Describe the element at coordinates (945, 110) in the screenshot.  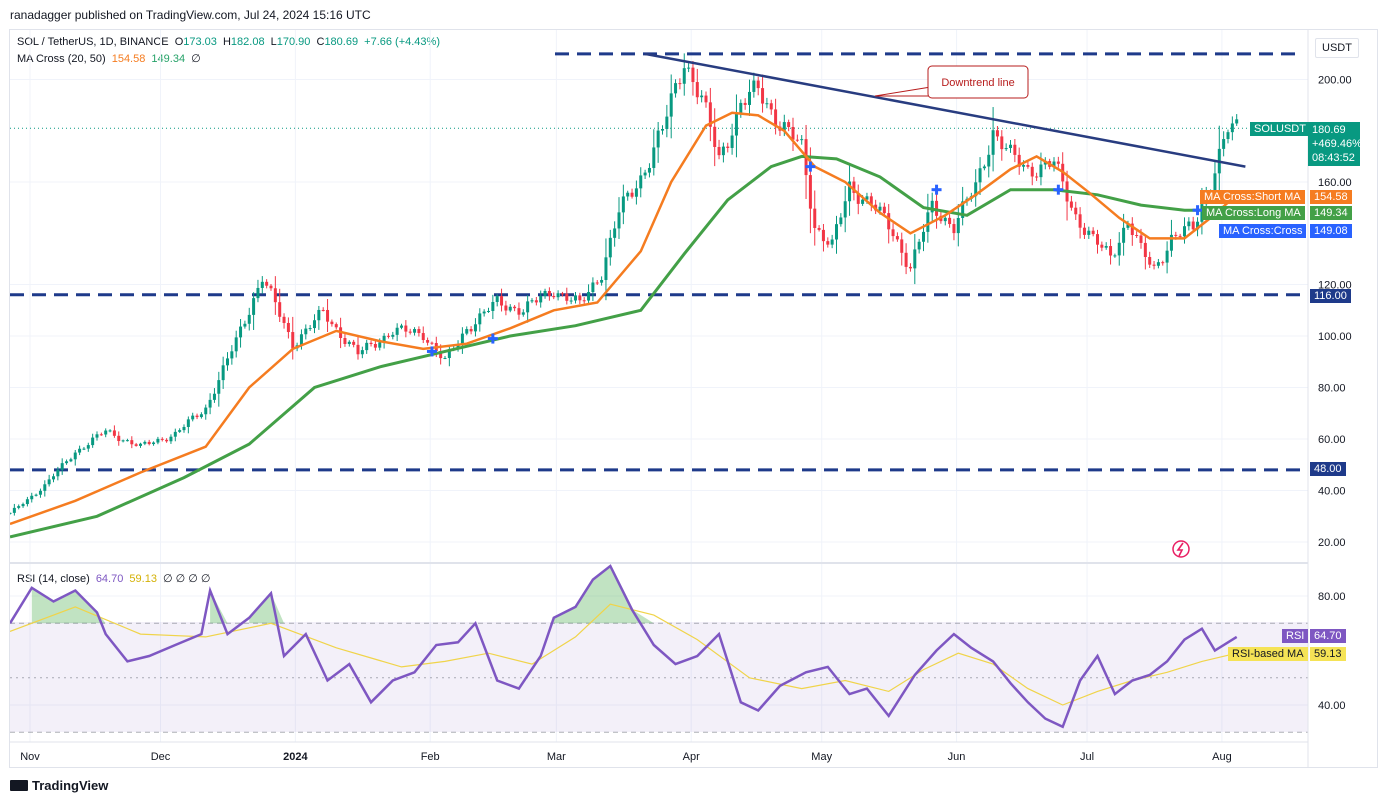
I see `downtrend-line` at that location.